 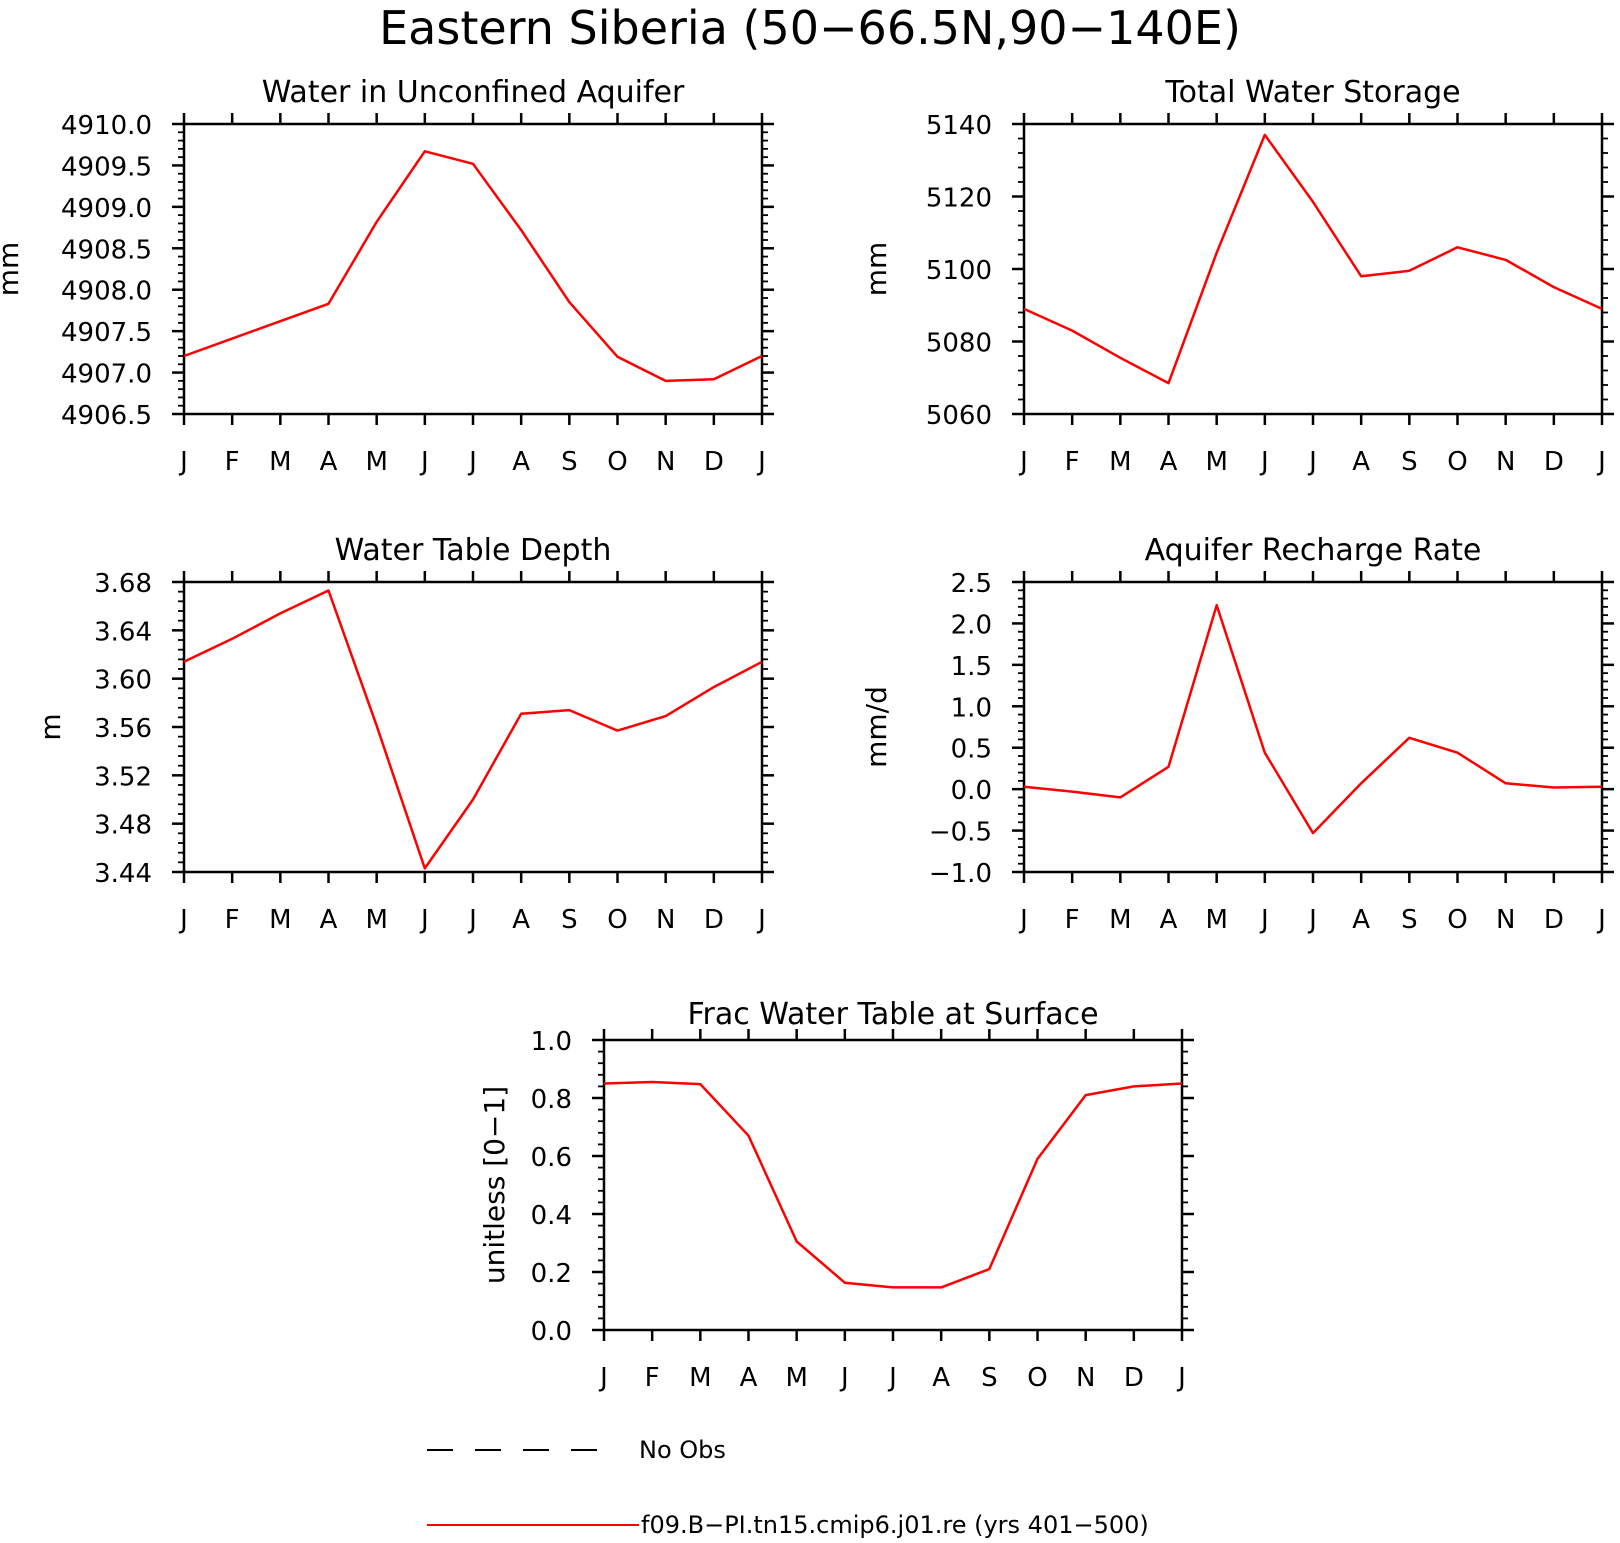 What do you see at coordinates (473, 92) in the screenshot?
I see `panel-title: Water in Unconfined Aquifer` at bounding box center [473, 92].